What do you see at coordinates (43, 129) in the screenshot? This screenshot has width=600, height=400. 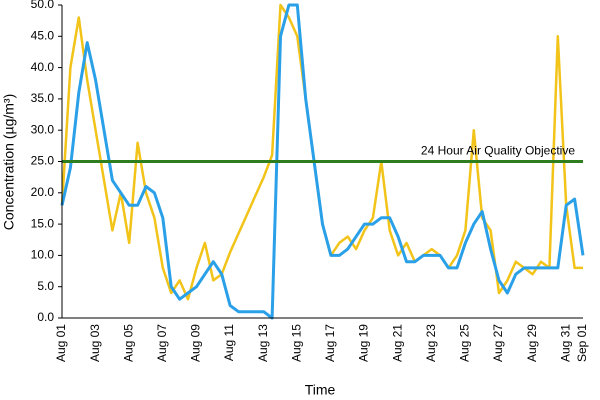 I see `y-tick-label: 30.0` at bounding box center [43, 129].